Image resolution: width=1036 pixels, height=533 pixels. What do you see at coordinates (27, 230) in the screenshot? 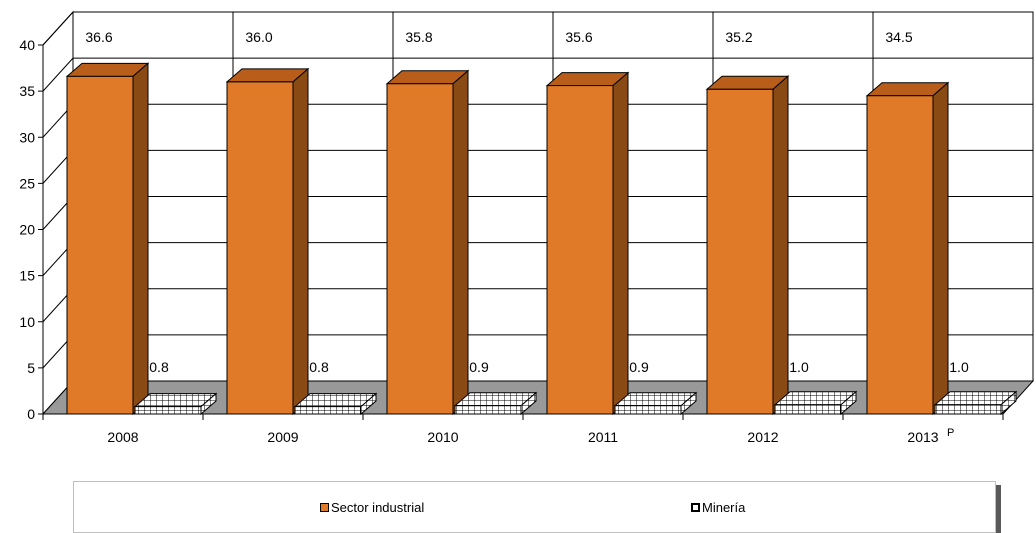
I see `y-tick-label: 20` at bounding box center [27, 230].